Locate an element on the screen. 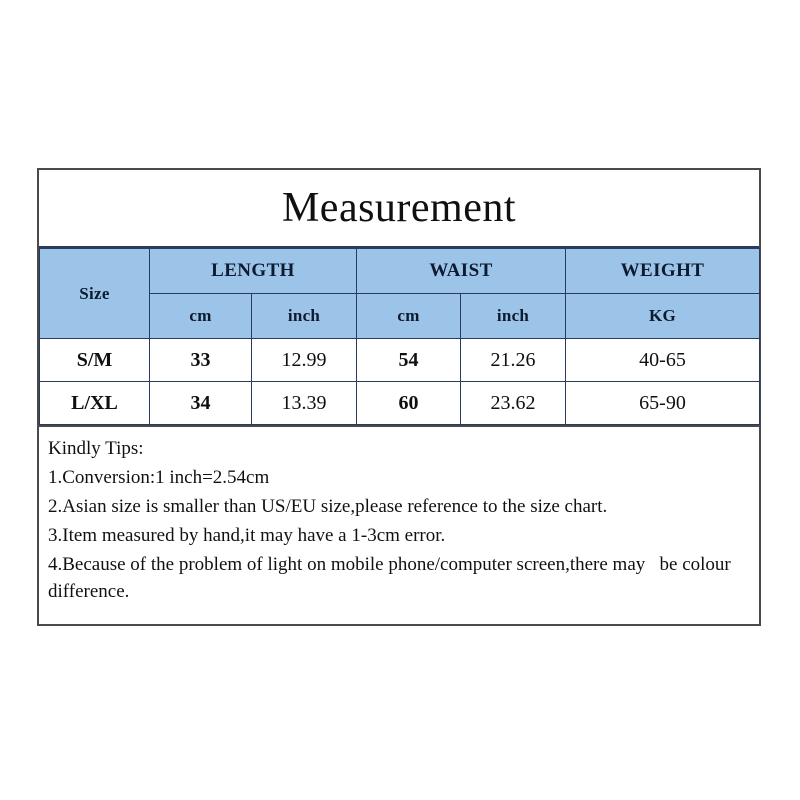  header-waist-cm: cm is located at coordinates (409, 316).